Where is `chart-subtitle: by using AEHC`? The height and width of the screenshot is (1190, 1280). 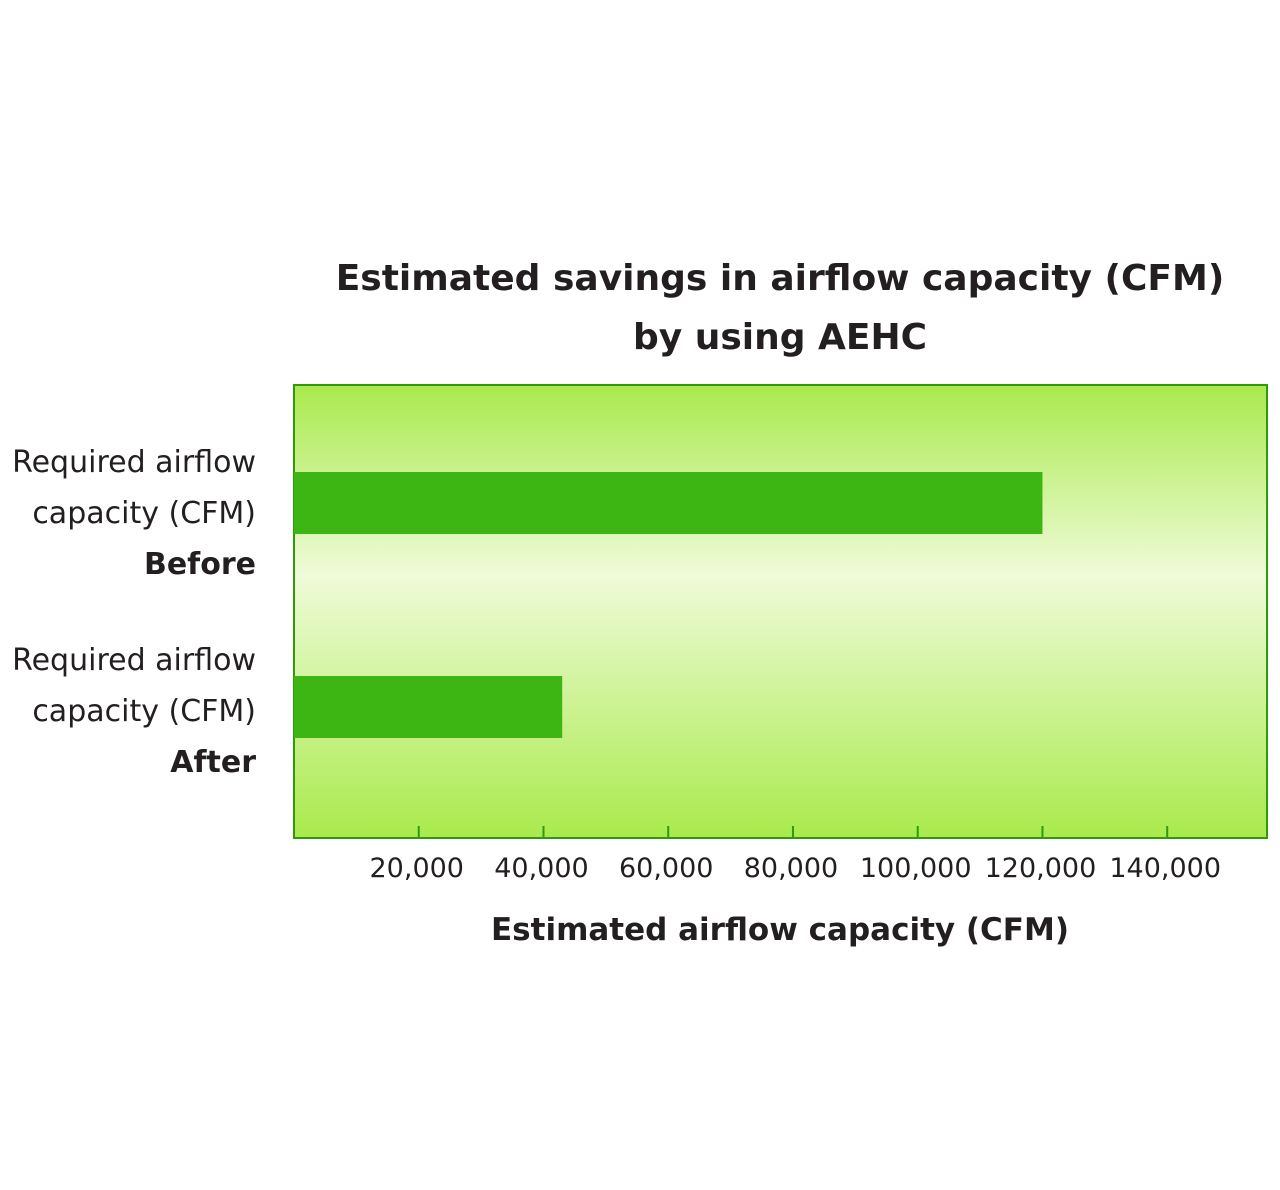
chart-subtitle: by using AEHC is located at coordinates (780, 337).